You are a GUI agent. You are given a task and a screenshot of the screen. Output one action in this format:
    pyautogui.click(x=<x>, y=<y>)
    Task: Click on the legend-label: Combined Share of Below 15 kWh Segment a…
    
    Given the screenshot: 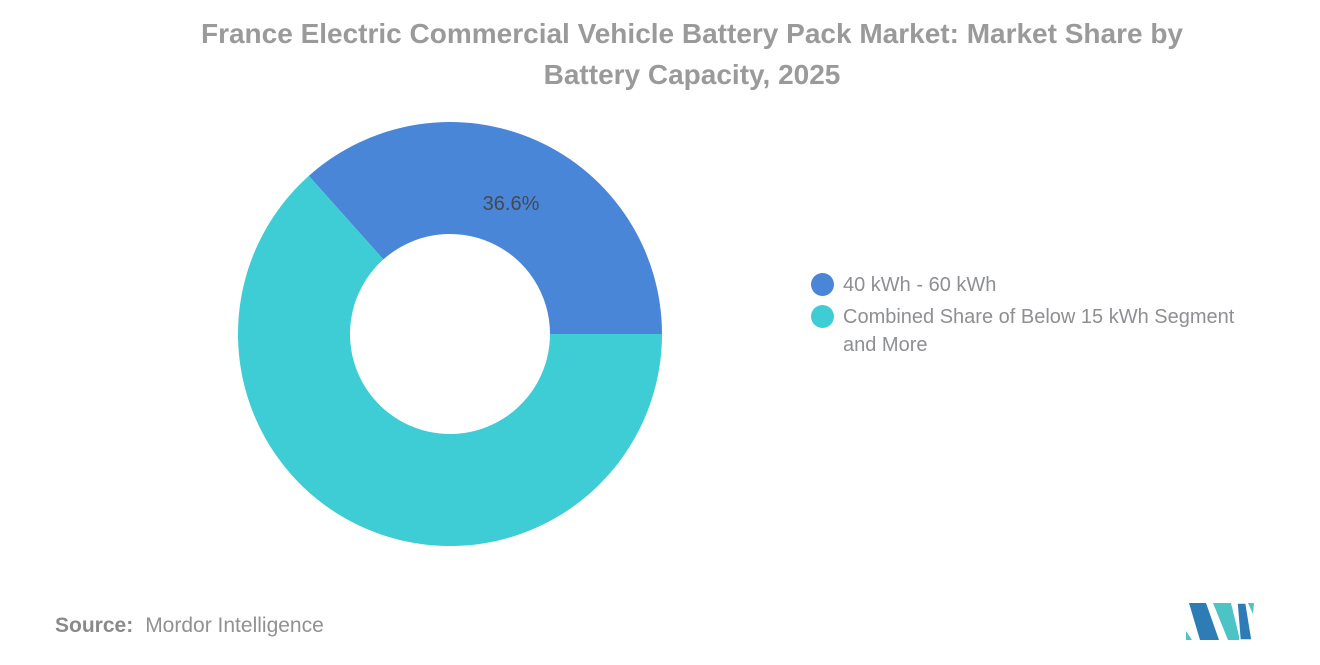 What is the action you would take?
    pyautogui.click(x=1039, y=331)
    